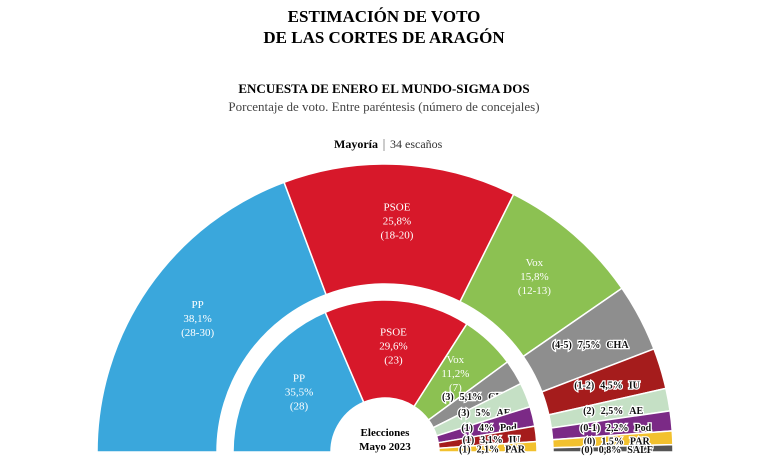 Image resolution: width=768 pixels, height=468 pixels. Describe the element at coordinates (386, 433) in the screenshot. I see `inner-label: Elecciones` at that location.